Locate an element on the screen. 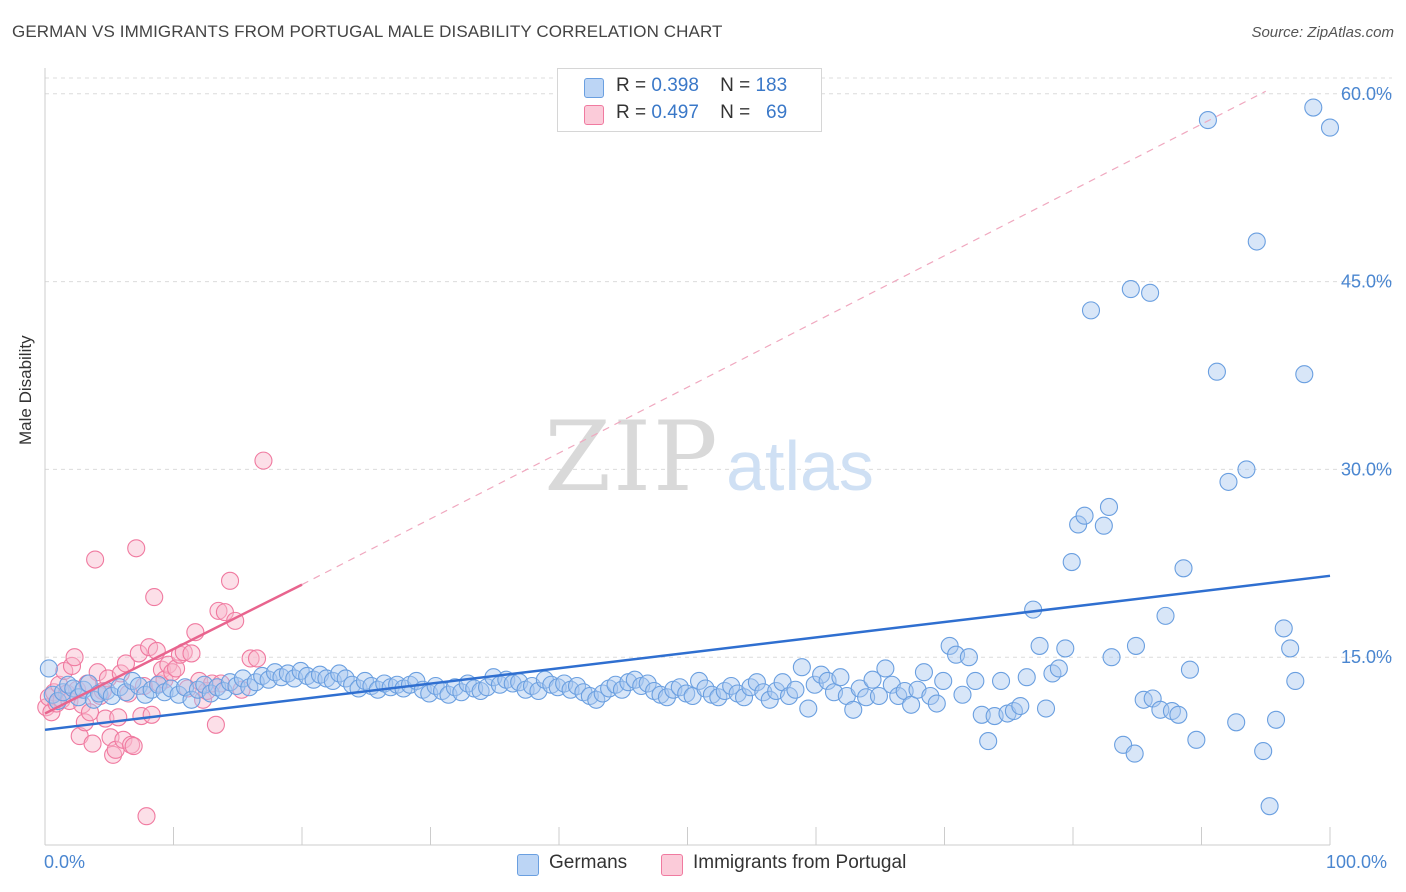 This screenshot has width=1406, height=892. x-tick-max: 100.0% is located at coordinates (1357, 862).